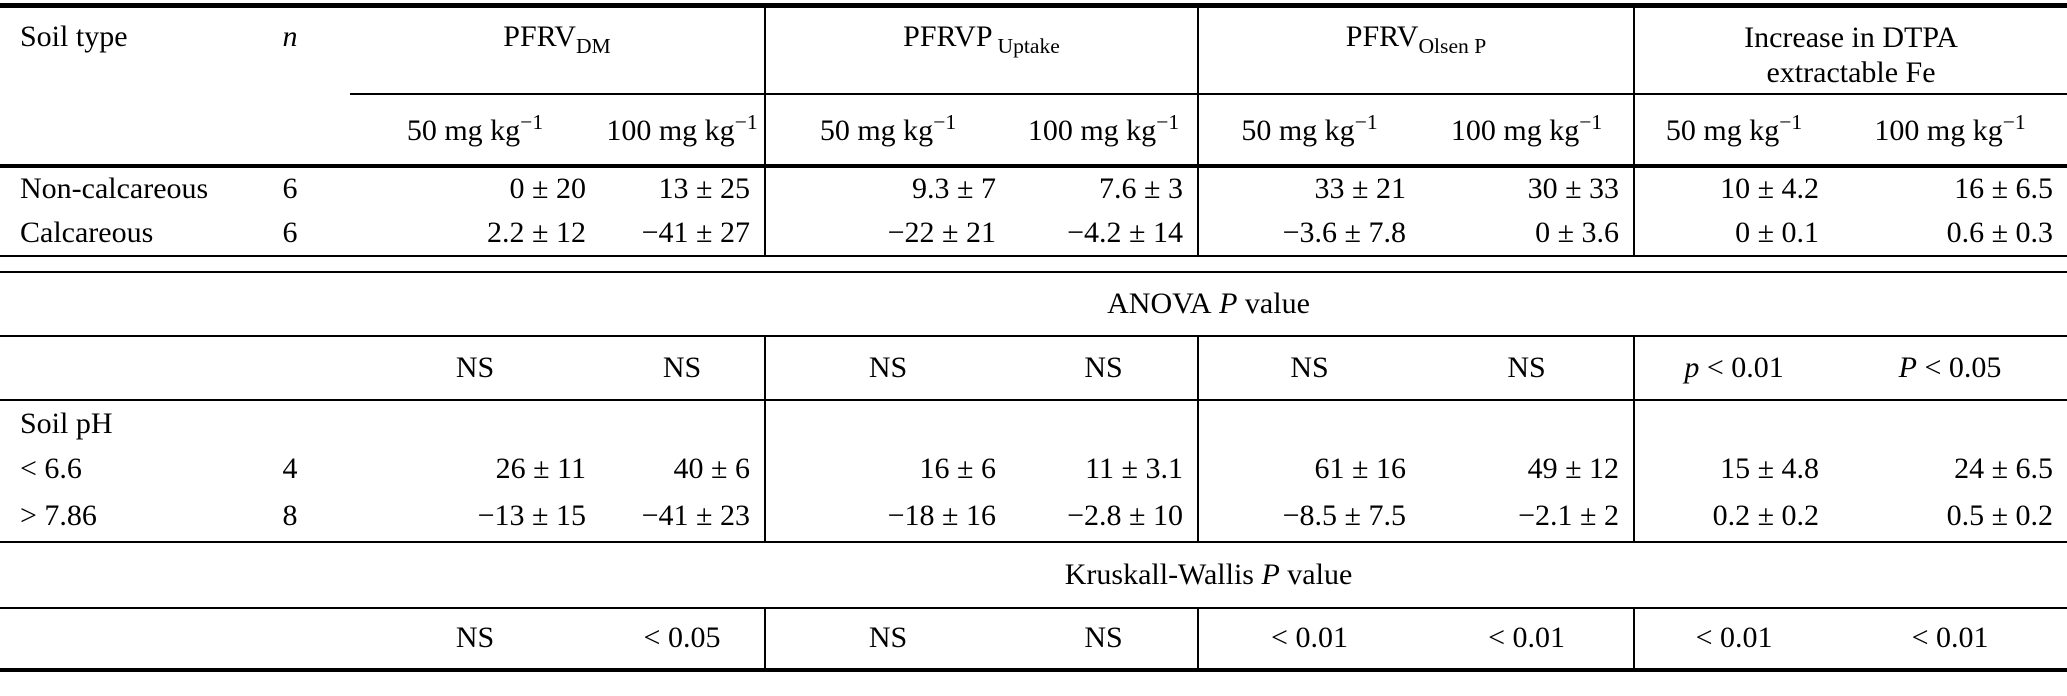 The image size is (2067, 696). Describe the element at coordinates (887, 233) in the screenshot. I see `value-cell: −22 ± 21` at that location.